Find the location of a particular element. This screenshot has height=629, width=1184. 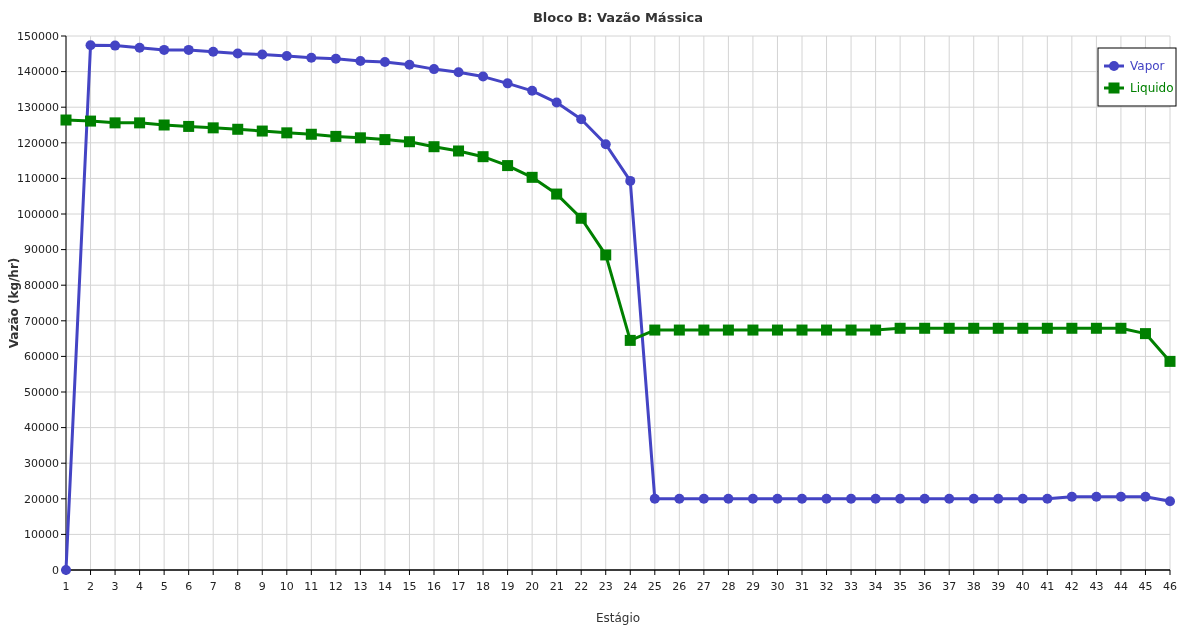

x-tick-label: 20 is located at coordinates (532, 586).